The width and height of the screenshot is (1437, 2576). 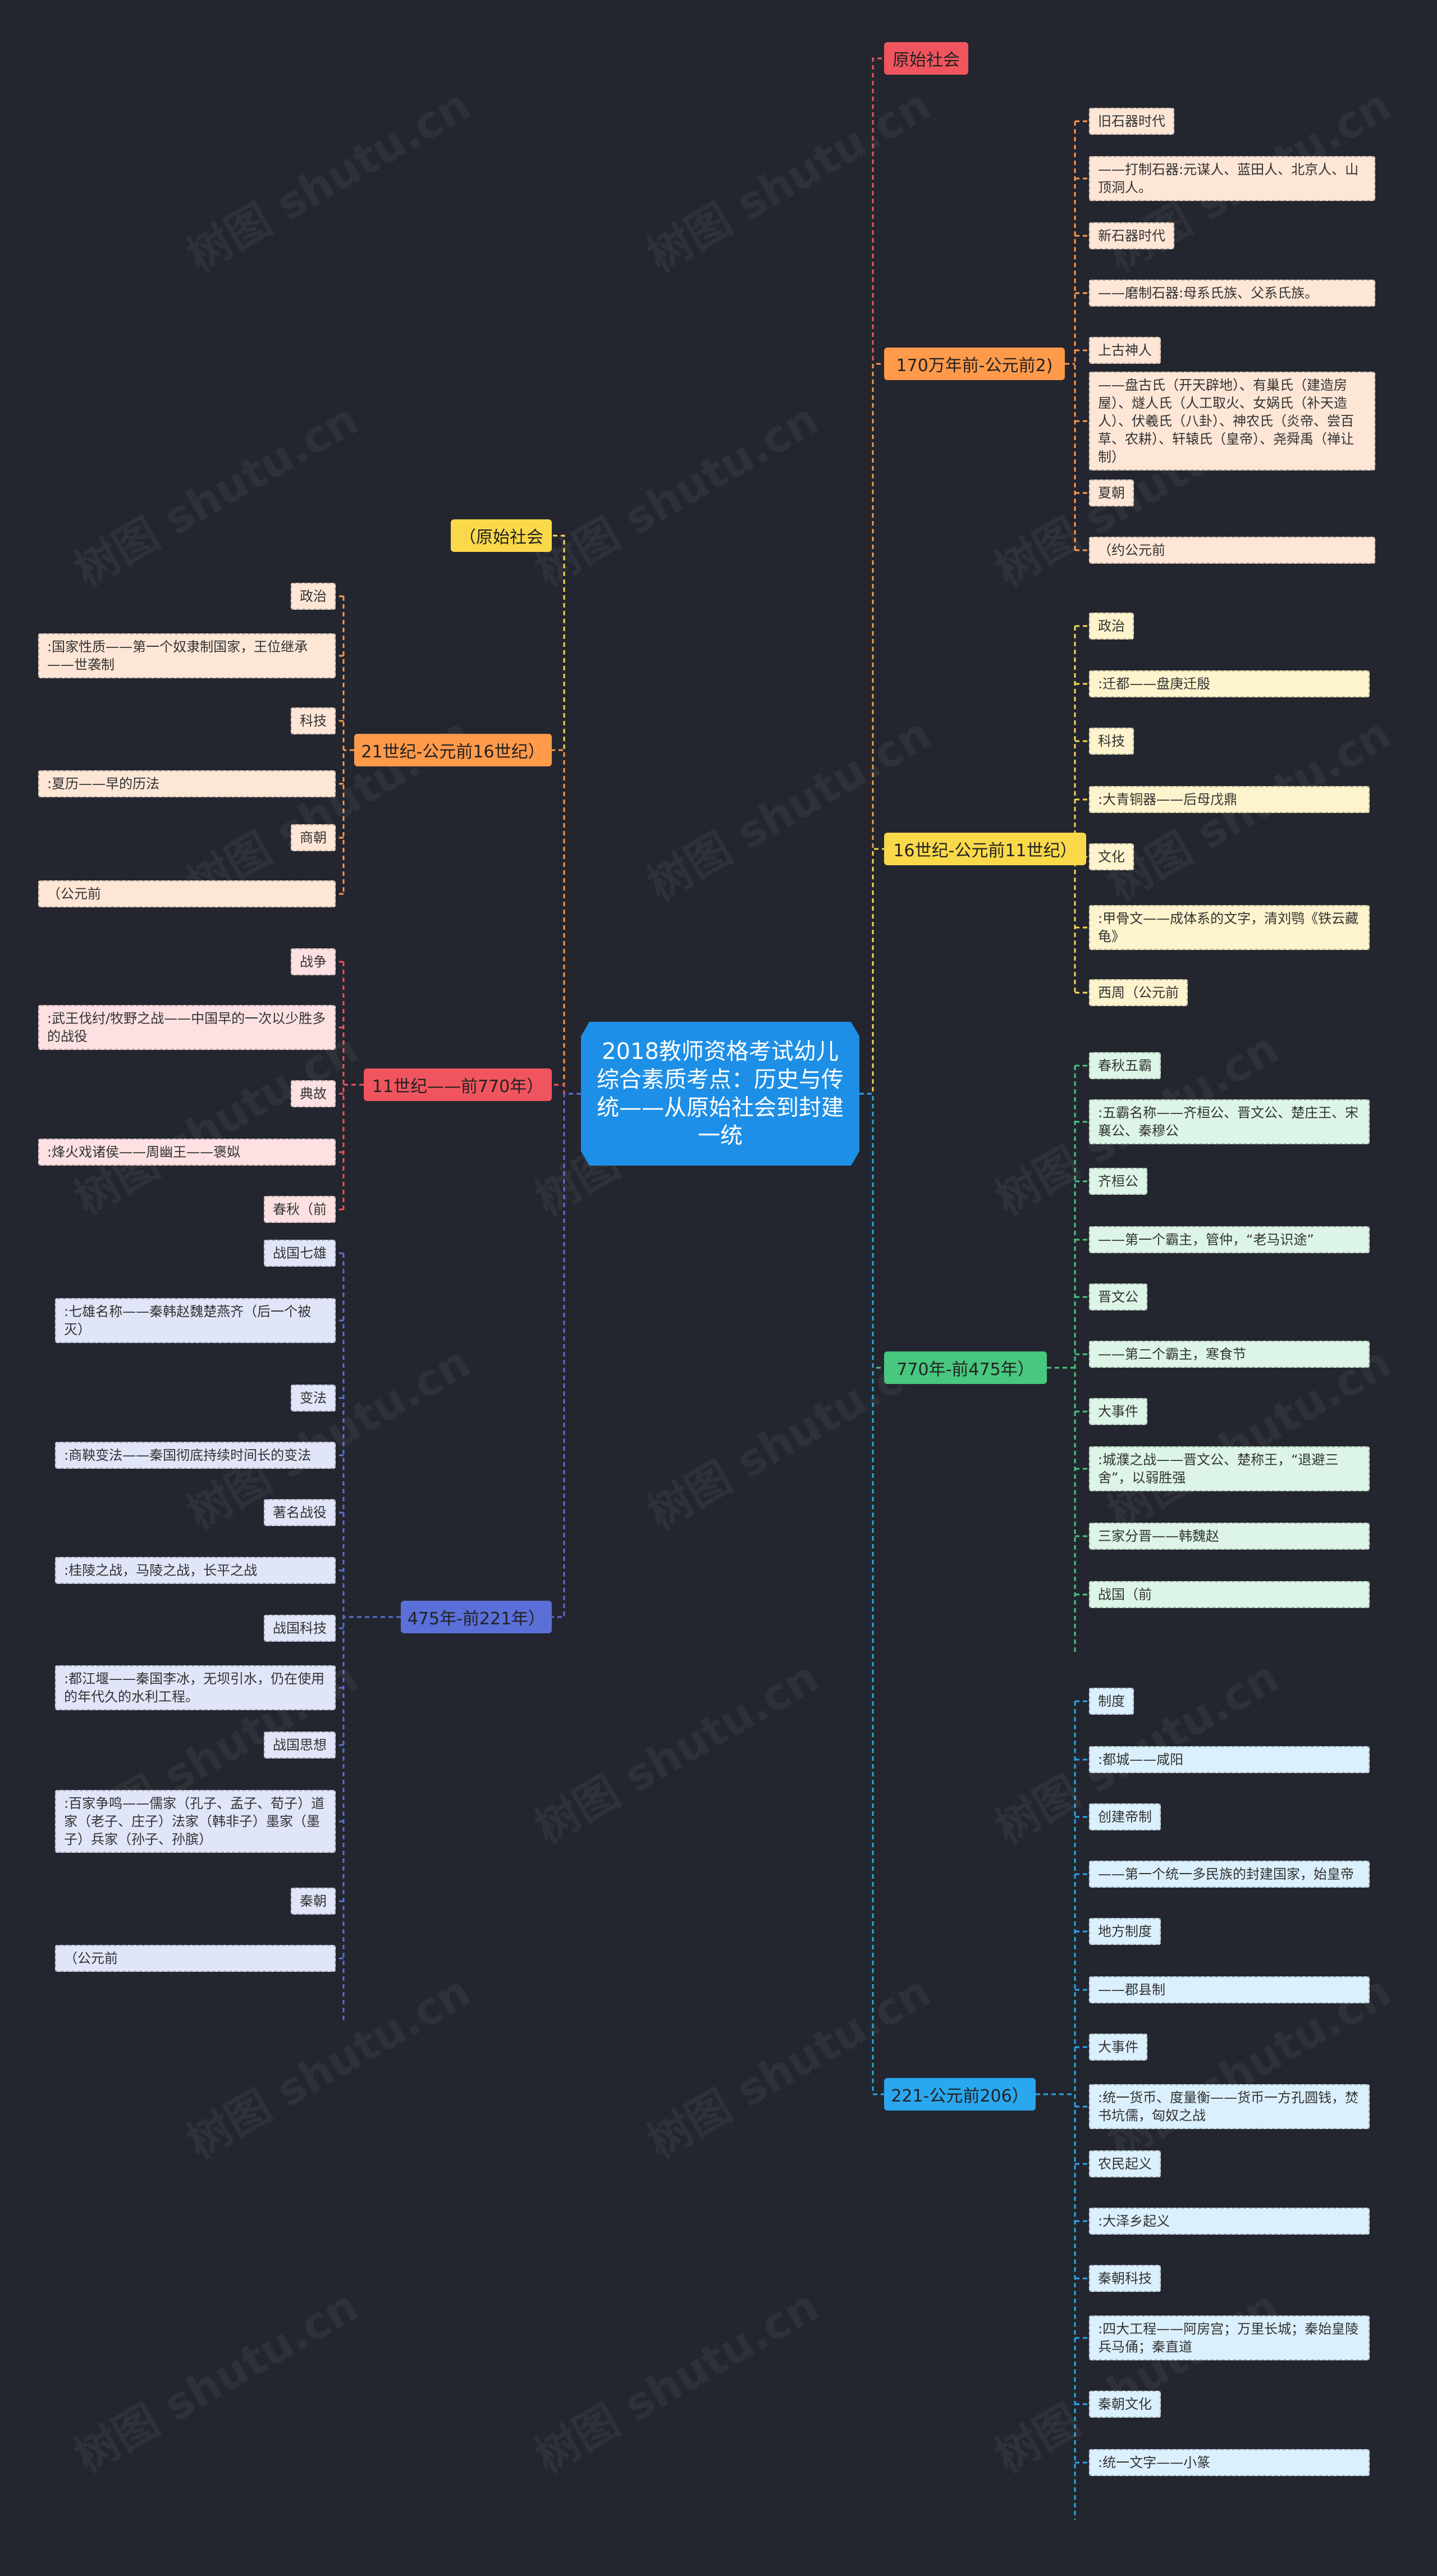 What do you see at coordinates (195, 1687) in the screenshot?
I see `left-branch-3-leaf-7: :都江堰——秦国李冰，无坝引水，仍在使用的年代久的水利工程。` at bounding box center [195, 1687].